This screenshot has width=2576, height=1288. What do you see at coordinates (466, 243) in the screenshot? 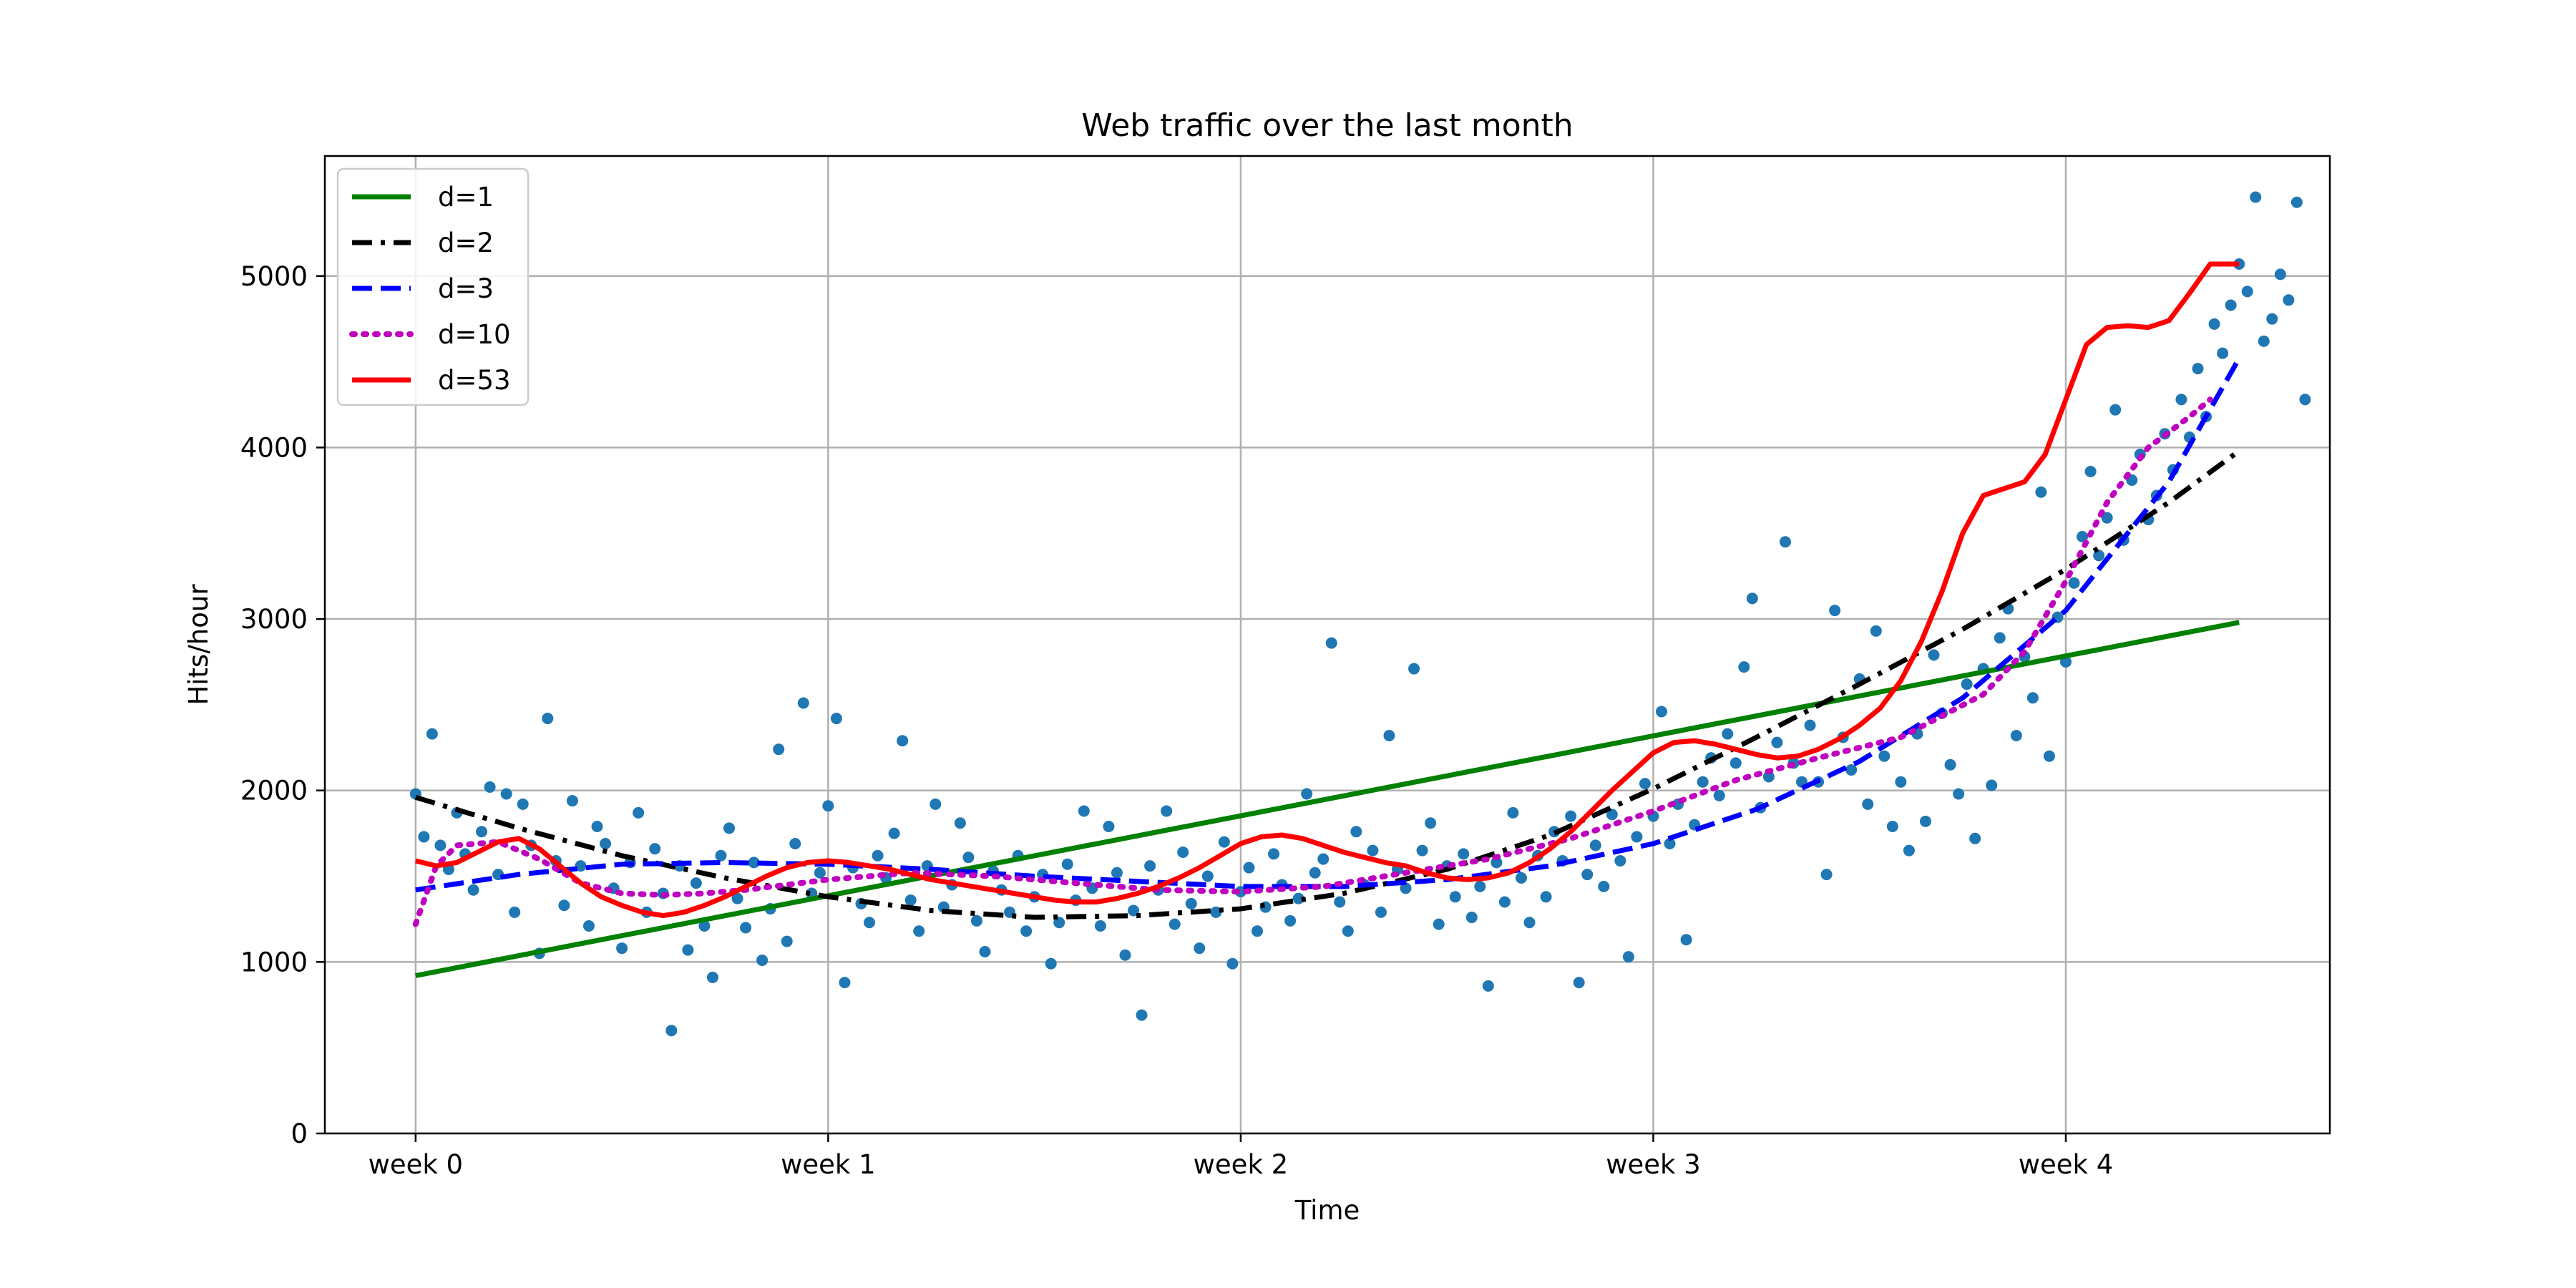
I see `legend-label-d=2: d=2` at bounding box center [466, 243].